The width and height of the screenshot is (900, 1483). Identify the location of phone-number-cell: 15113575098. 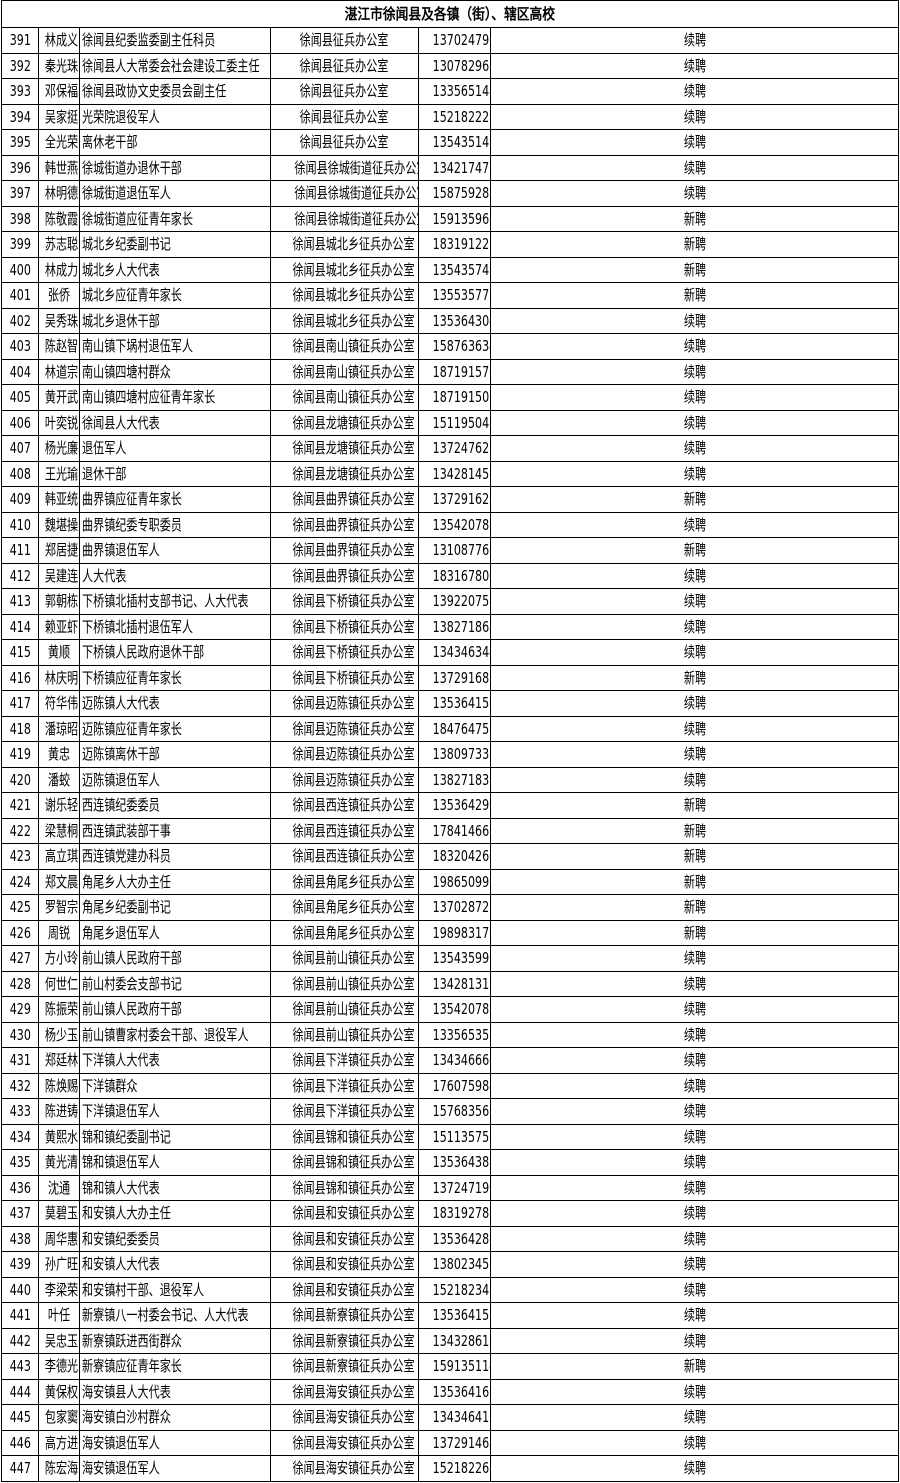
(454, 1136).